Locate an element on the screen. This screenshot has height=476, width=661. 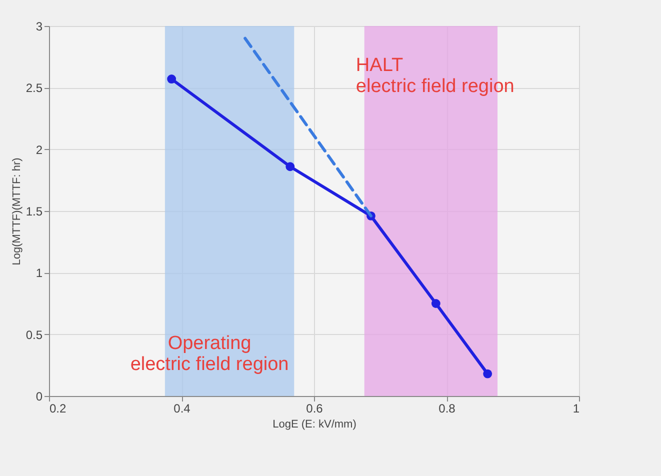
x-tick-label: 0.2 is located at coordinates (58, 409).